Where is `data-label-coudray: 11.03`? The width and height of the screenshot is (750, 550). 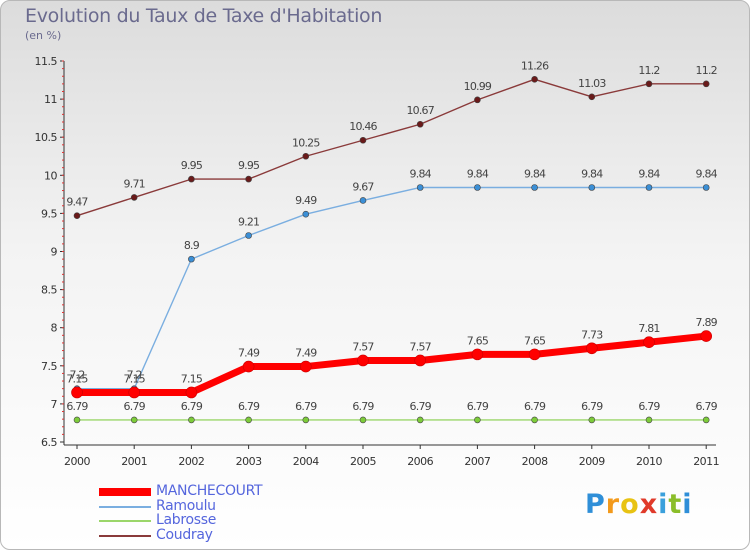
data-label-coudray: 11.03 is located at coordinates (592, 83).